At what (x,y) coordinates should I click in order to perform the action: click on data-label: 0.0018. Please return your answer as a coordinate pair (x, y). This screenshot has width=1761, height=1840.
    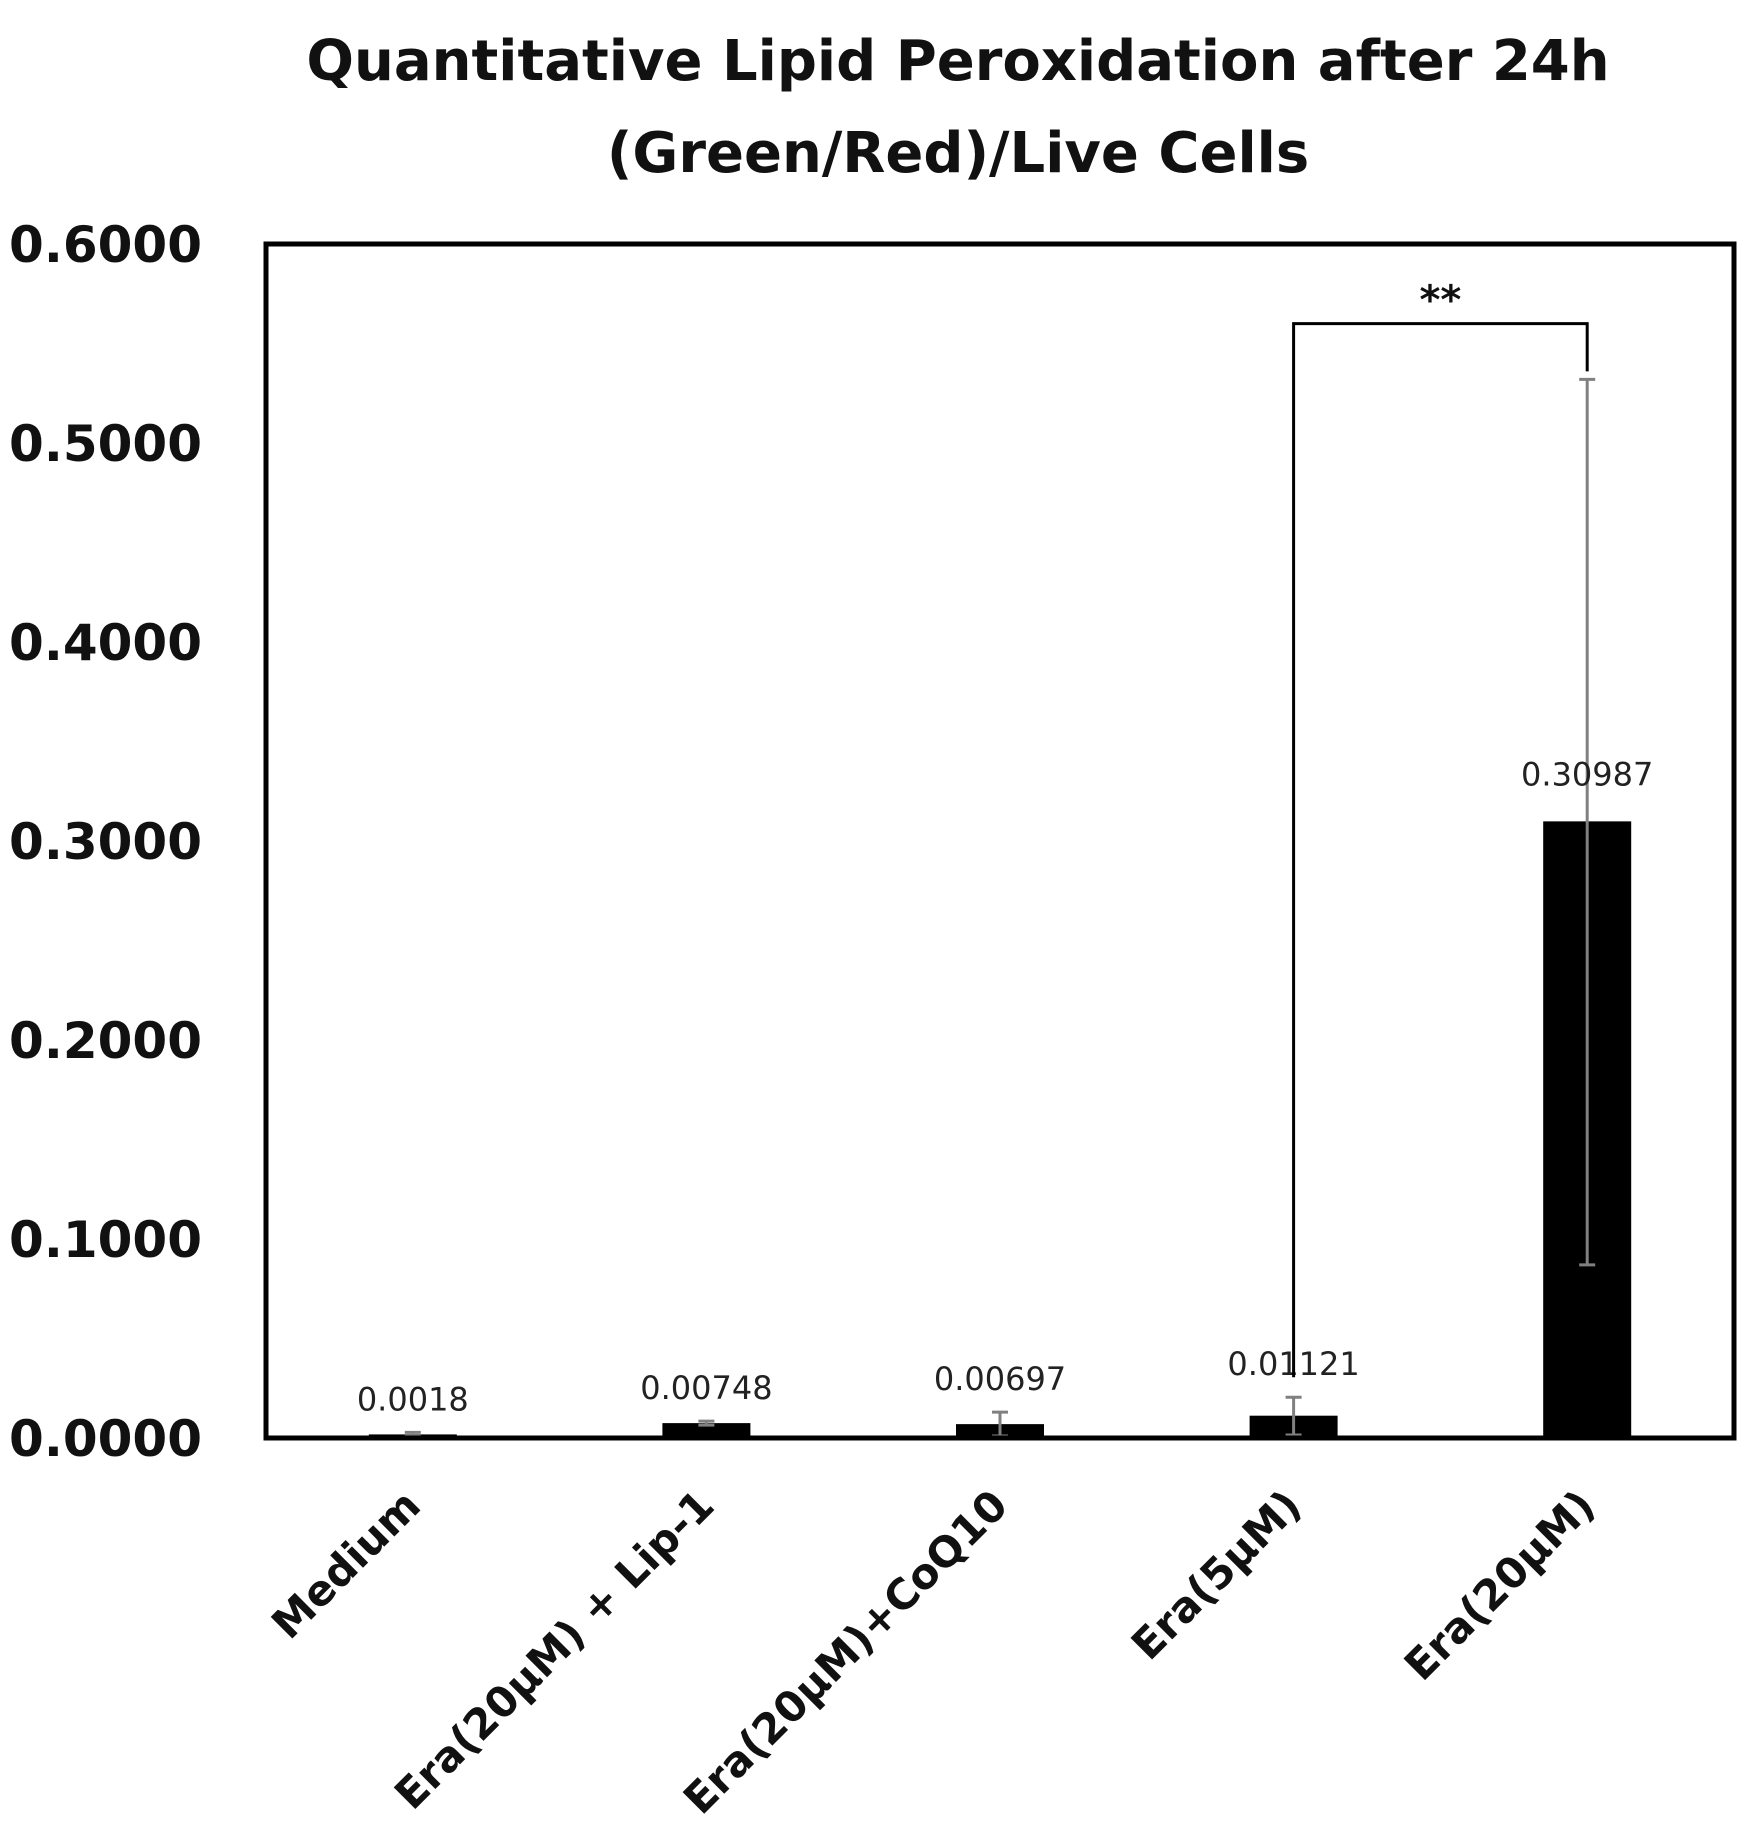
    Looking at the image, I should click on (413, 1399).